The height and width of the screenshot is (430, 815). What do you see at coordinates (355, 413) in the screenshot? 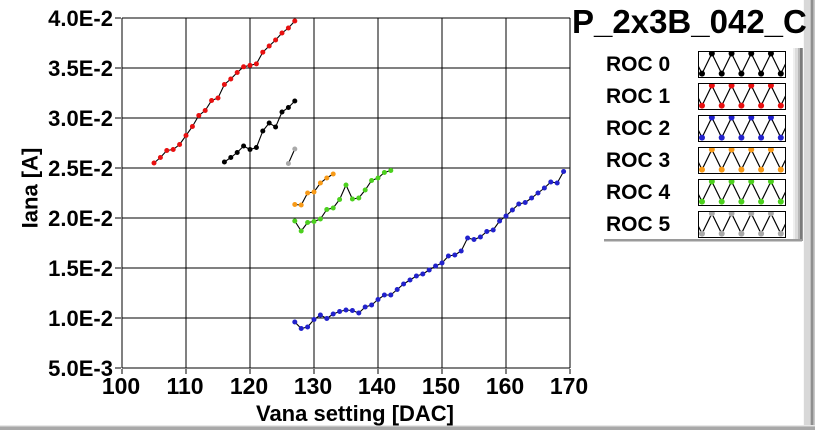
I see `svg-text: Vana setting [DAC]` at bounding box center [355, 413].